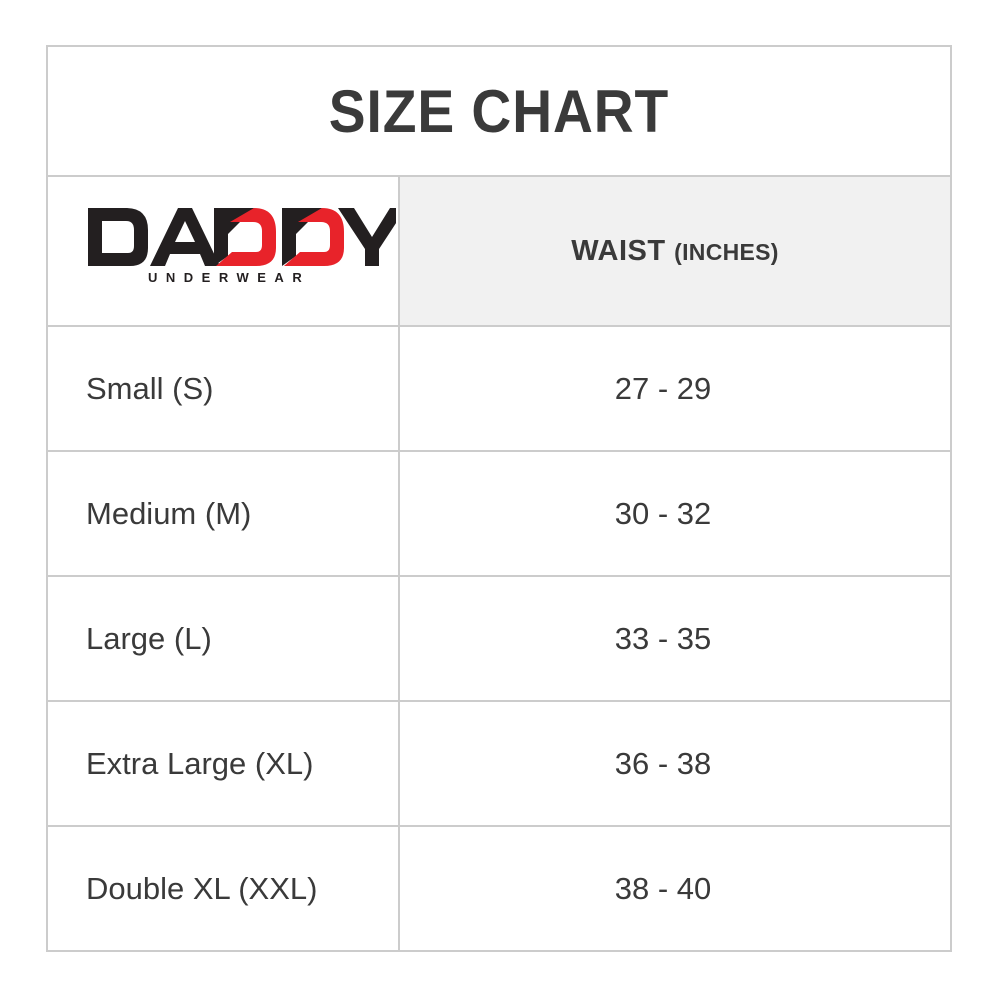 Image resolution: width=1000 pixels, height=1000 pixels. What do you see at coordinates (663, 888) in the screenshot?
I see `waist-value: 38 - 40` at bounding box center [663, 888].